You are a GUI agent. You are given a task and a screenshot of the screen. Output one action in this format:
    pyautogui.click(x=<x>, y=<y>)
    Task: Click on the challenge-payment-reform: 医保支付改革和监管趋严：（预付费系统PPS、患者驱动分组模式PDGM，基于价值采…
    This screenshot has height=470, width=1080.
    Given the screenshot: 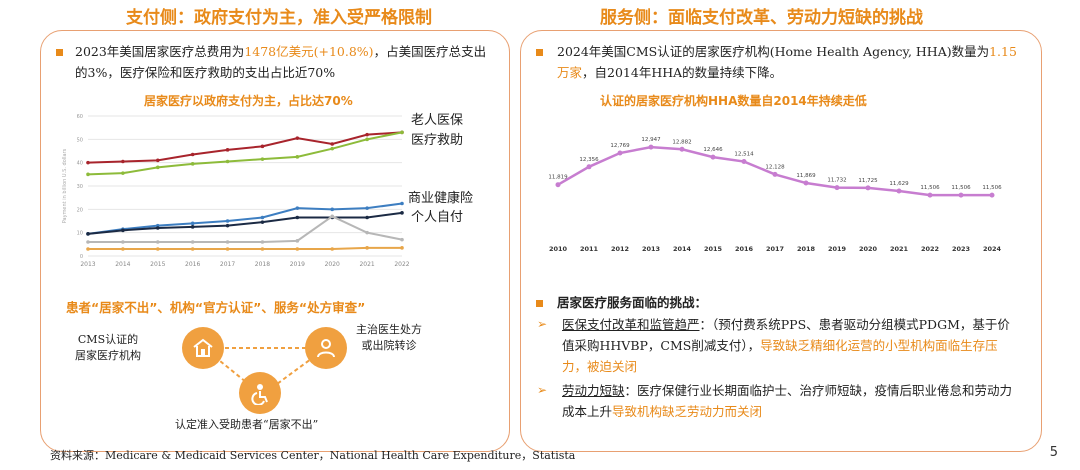 What is the action you would take?
    pyautogui.click(x=786, y=345)
    